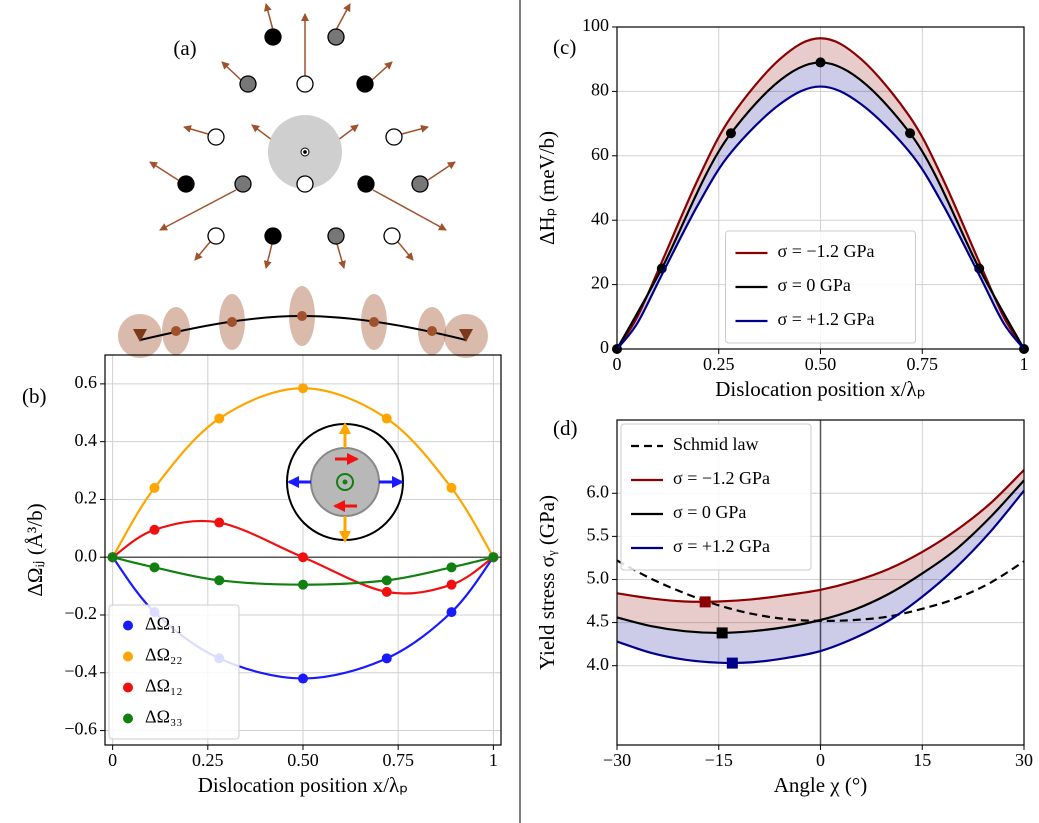 Image resolution: width=1039 pixels, height=823 pixels. What do you see at coordinates (598, 535) in the screenshot?
I see `y-tick-label: 5.5` at bounding box center [598, 535].